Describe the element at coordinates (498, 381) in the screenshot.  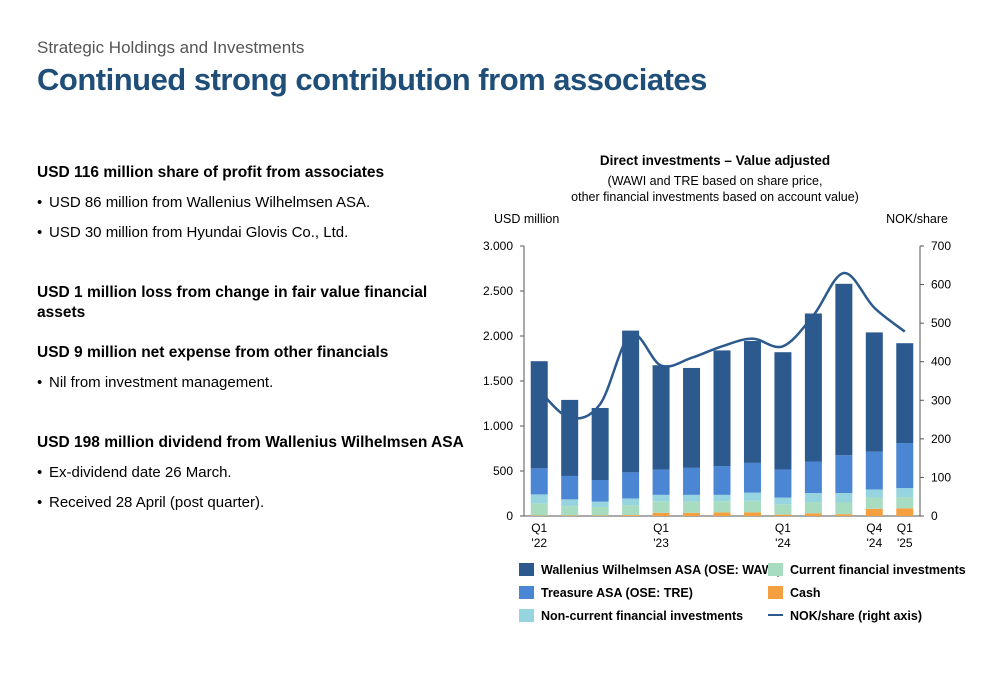
I see `left-tick-label: 1.500` at that location.